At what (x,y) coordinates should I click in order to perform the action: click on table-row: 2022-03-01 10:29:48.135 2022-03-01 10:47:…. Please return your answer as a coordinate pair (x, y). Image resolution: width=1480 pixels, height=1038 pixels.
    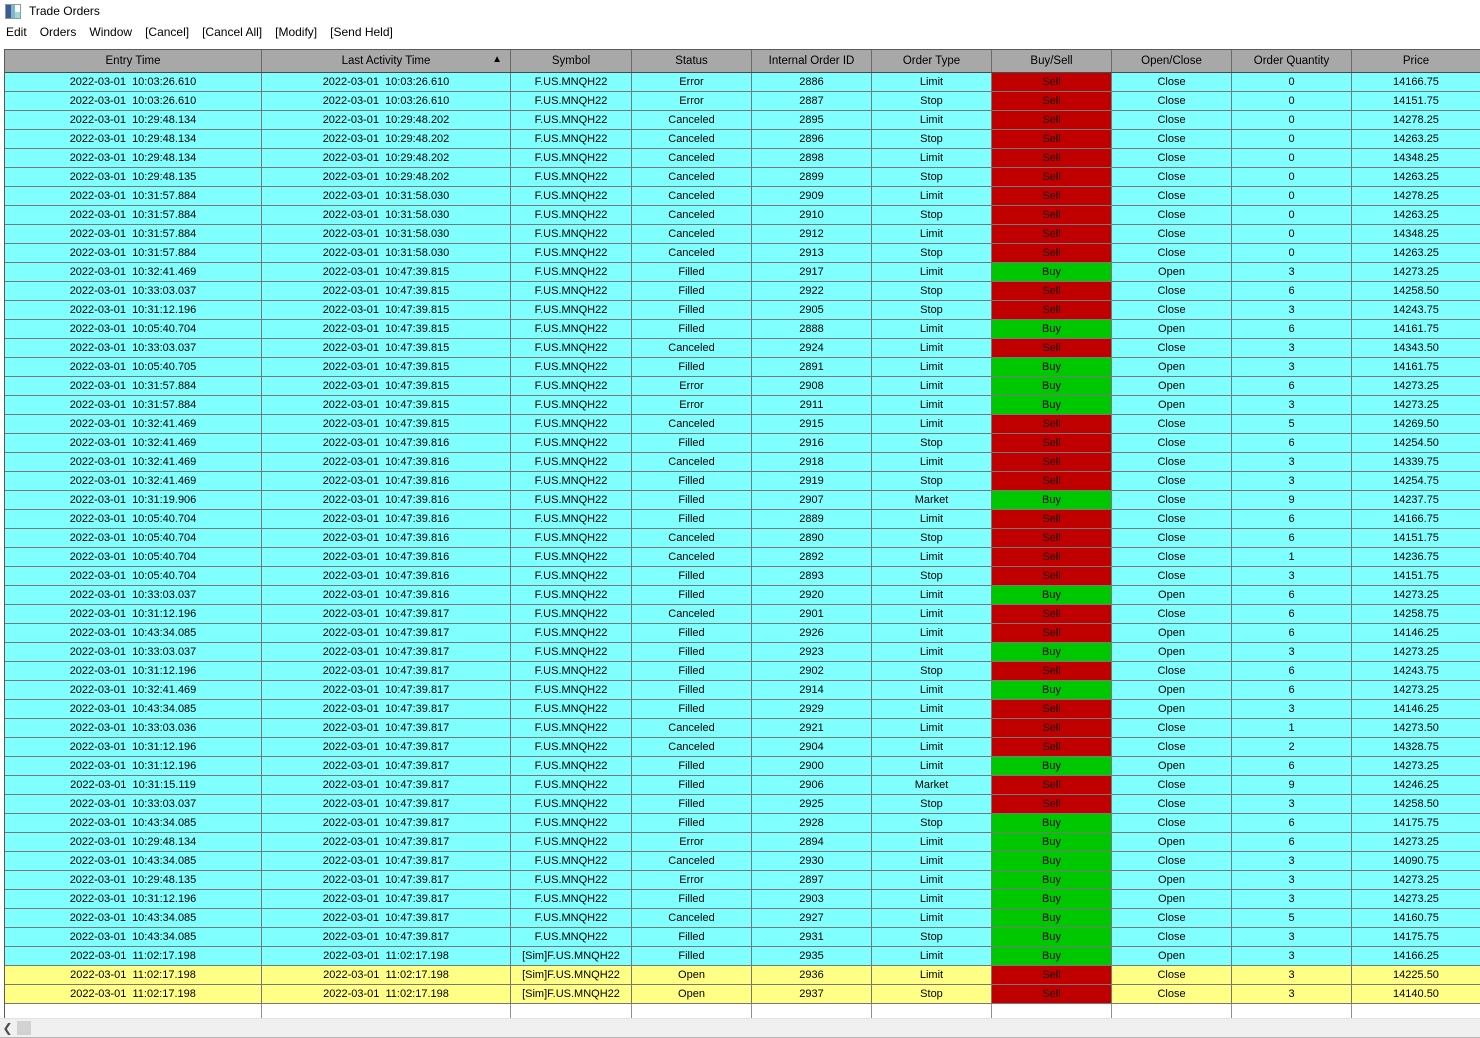
    Looking at the image, I should click on (742, 880).